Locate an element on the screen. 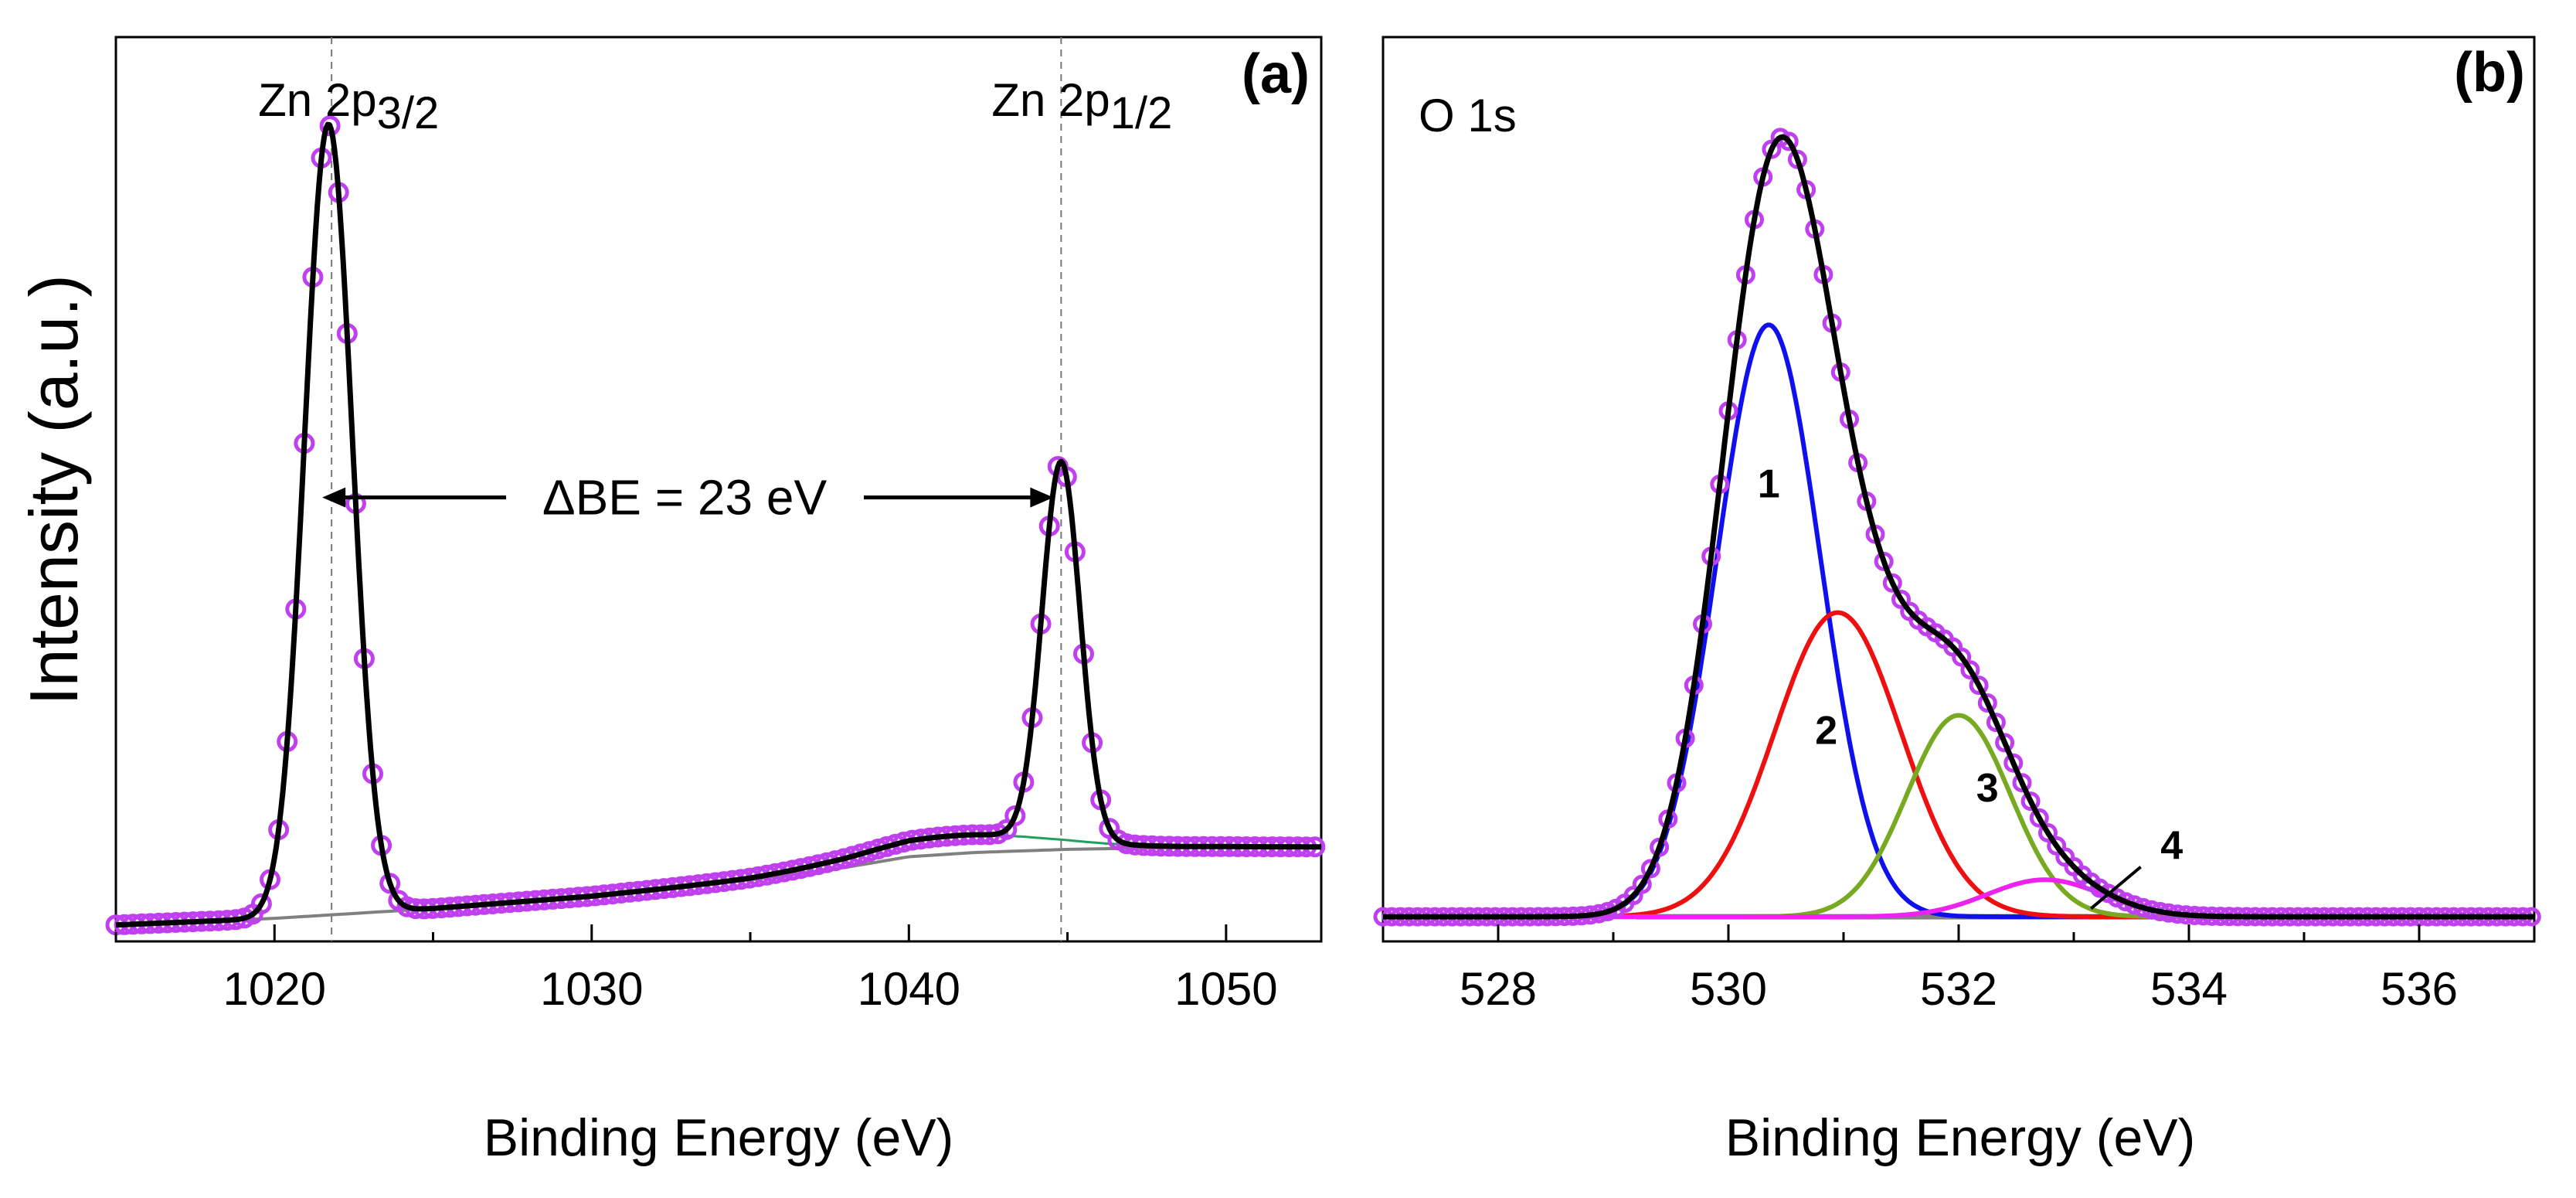  panel-b-tick-label: 530 is located at coordinates (1728, 989).